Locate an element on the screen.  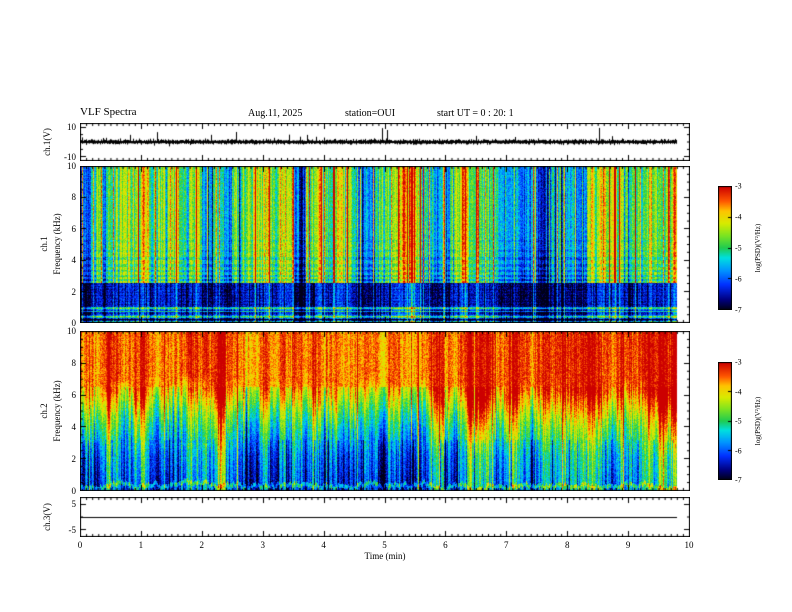
ch3-voltage-ylabel: ch.3(V) is located at coordinates (47, 517).